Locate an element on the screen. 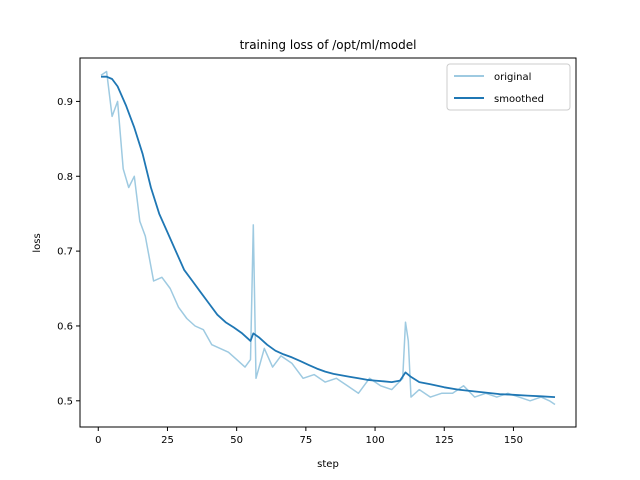 This screenshot has width=640, height=480. x-tick-label: 125 is located at coordinates (444, 440).